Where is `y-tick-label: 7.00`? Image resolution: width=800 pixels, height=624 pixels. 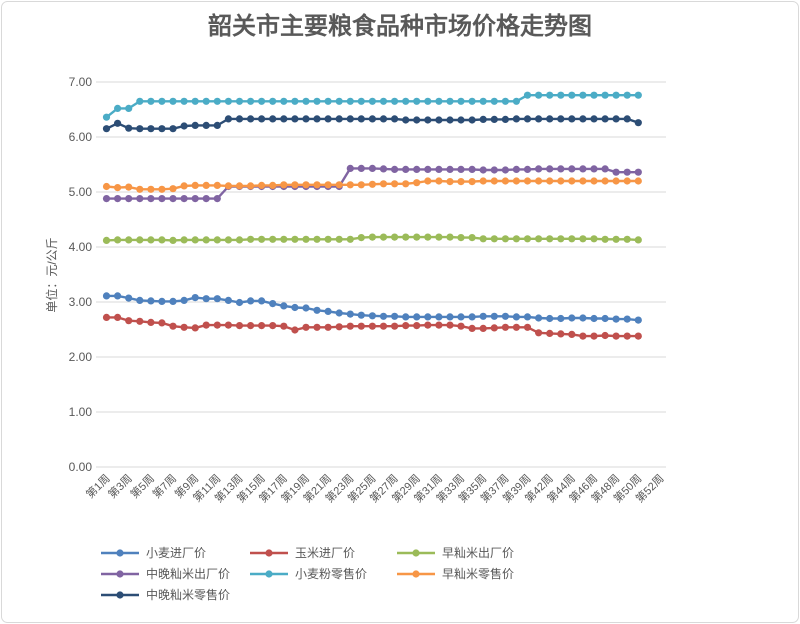
y-tick-label: 7.00 is located at coordinates (81, 82).